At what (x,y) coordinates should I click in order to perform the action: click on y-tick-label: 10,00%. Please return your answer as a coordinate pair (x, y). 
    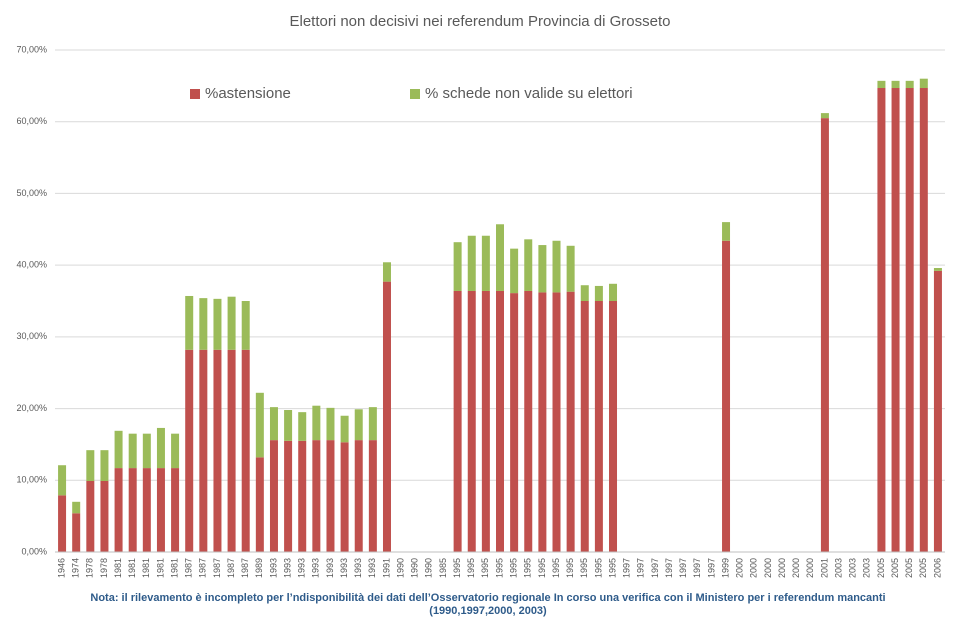
    Looking at the image, I should click on (31, 480).